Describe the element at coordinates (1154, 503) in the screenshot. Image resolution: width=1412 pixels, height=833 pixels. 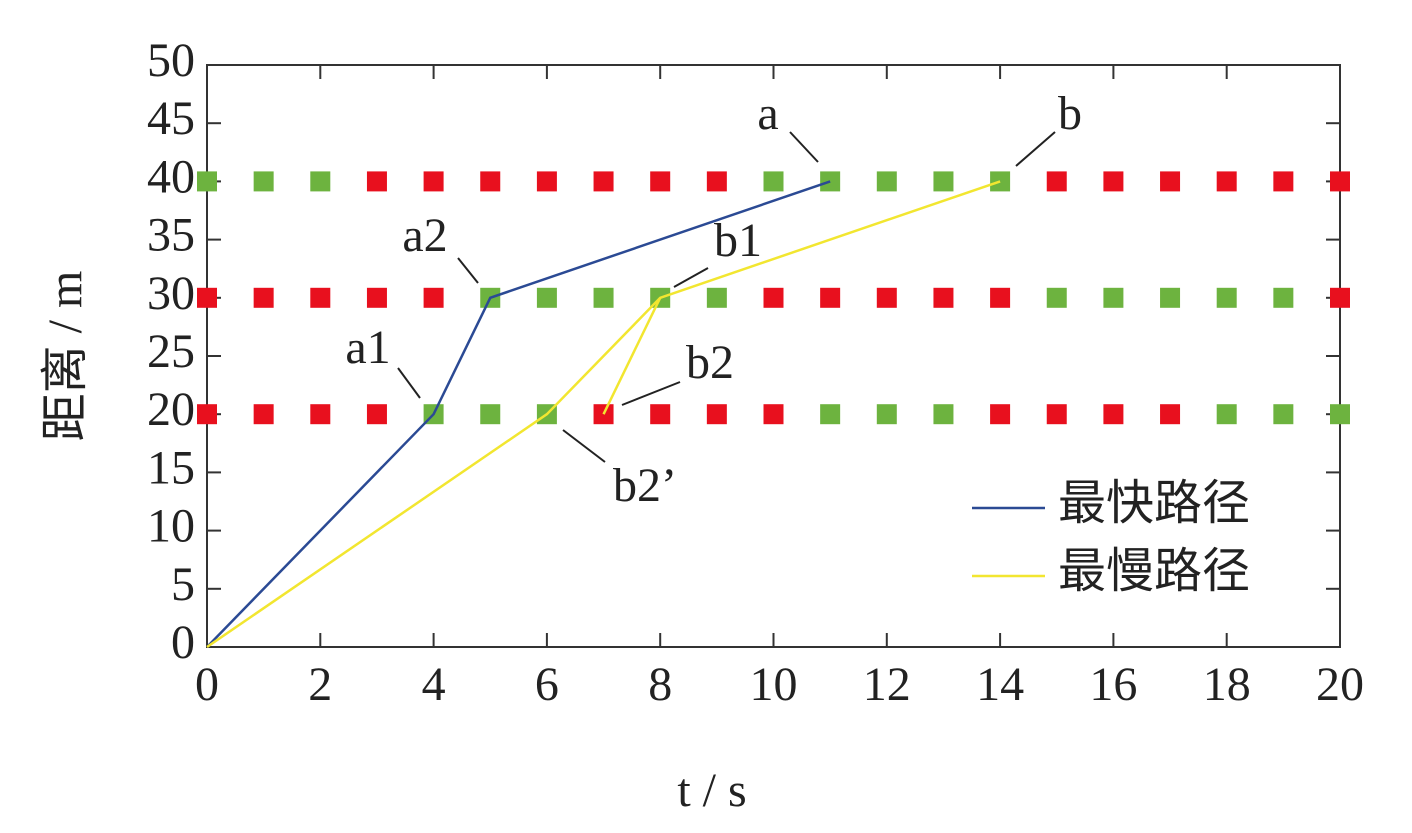
I see `legend-label: 最快路径` at that location.